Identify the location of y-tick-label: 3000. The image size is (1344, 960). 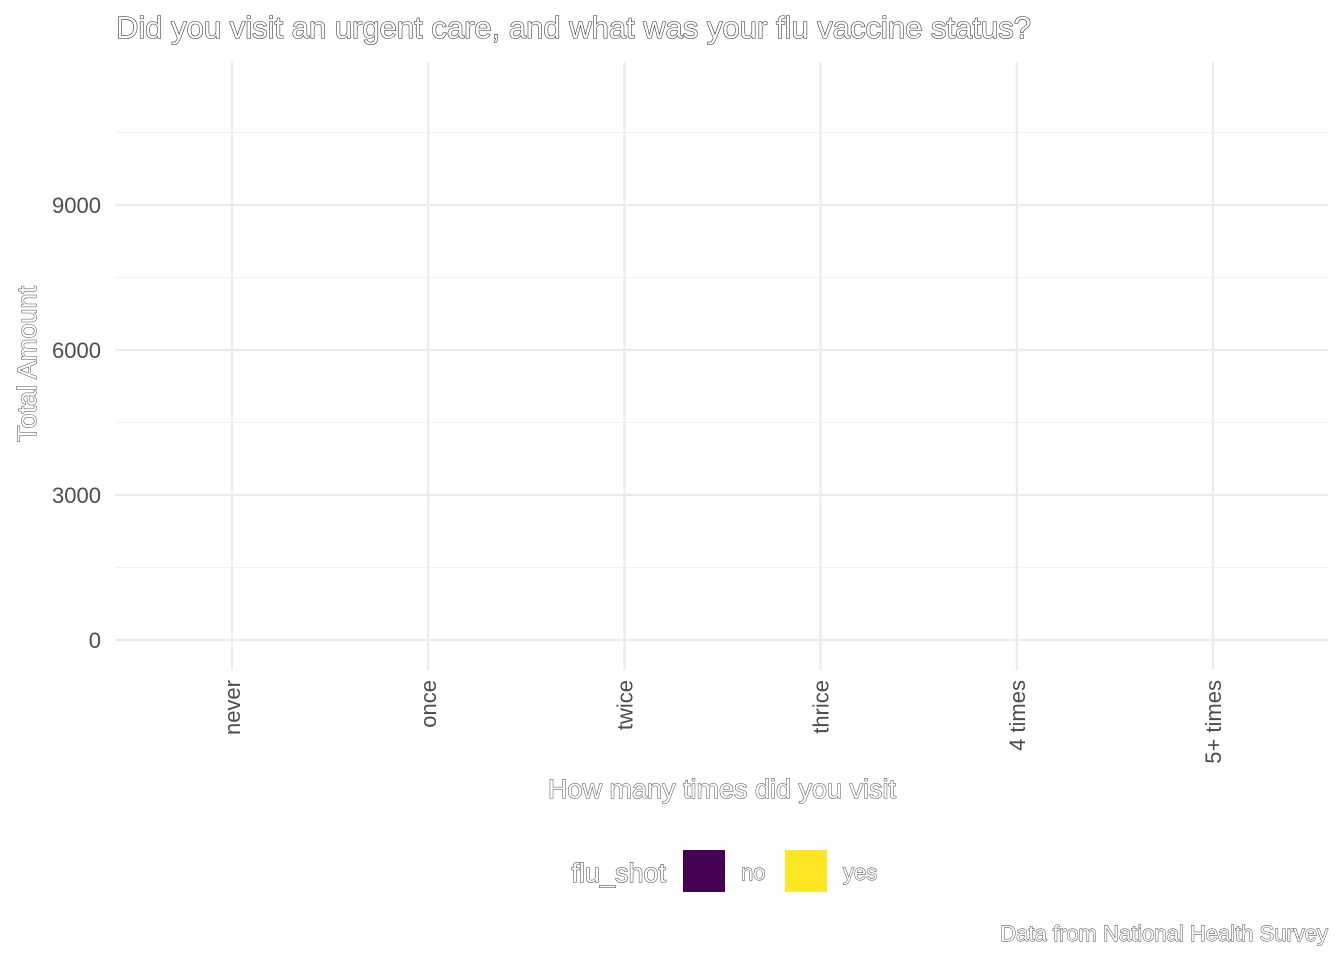
(76, 495).